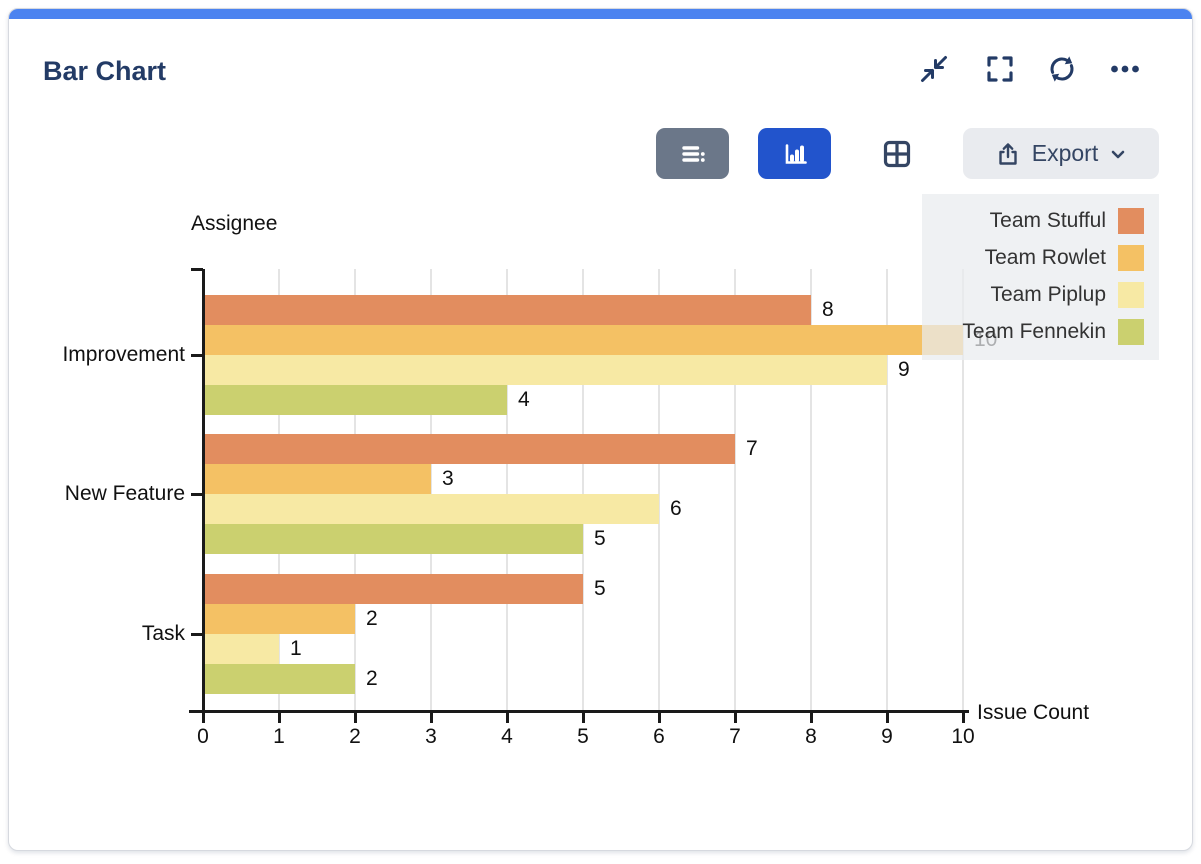  Describe the element at coordinates (123, 354) in the screenshot. I see `category-label: Improvement` at that location.